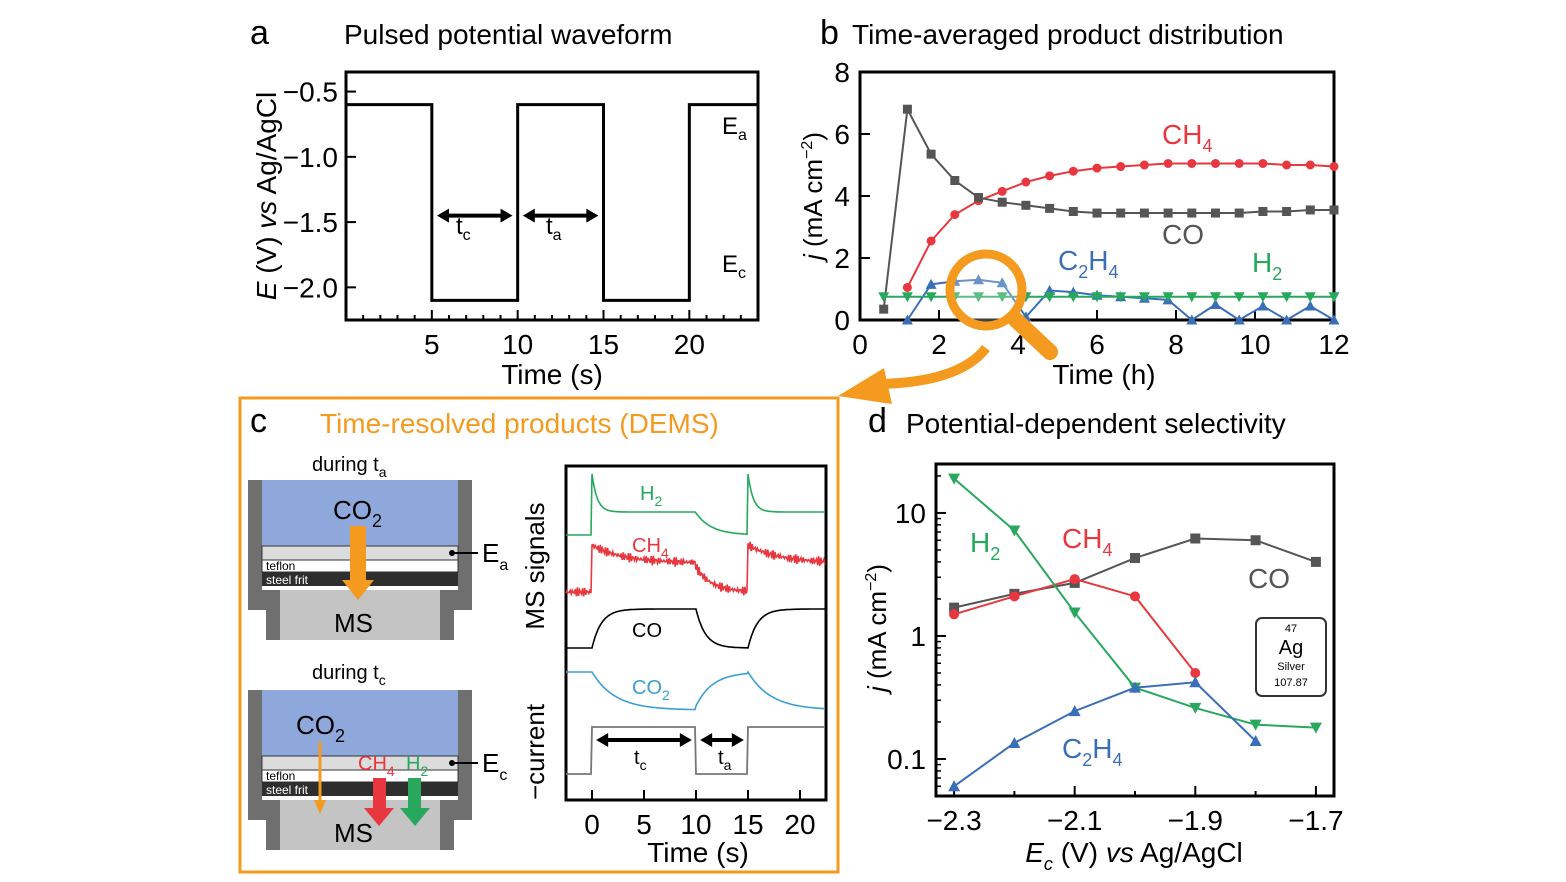  I want to click on panel-a-letter: a, so click(259, 33).